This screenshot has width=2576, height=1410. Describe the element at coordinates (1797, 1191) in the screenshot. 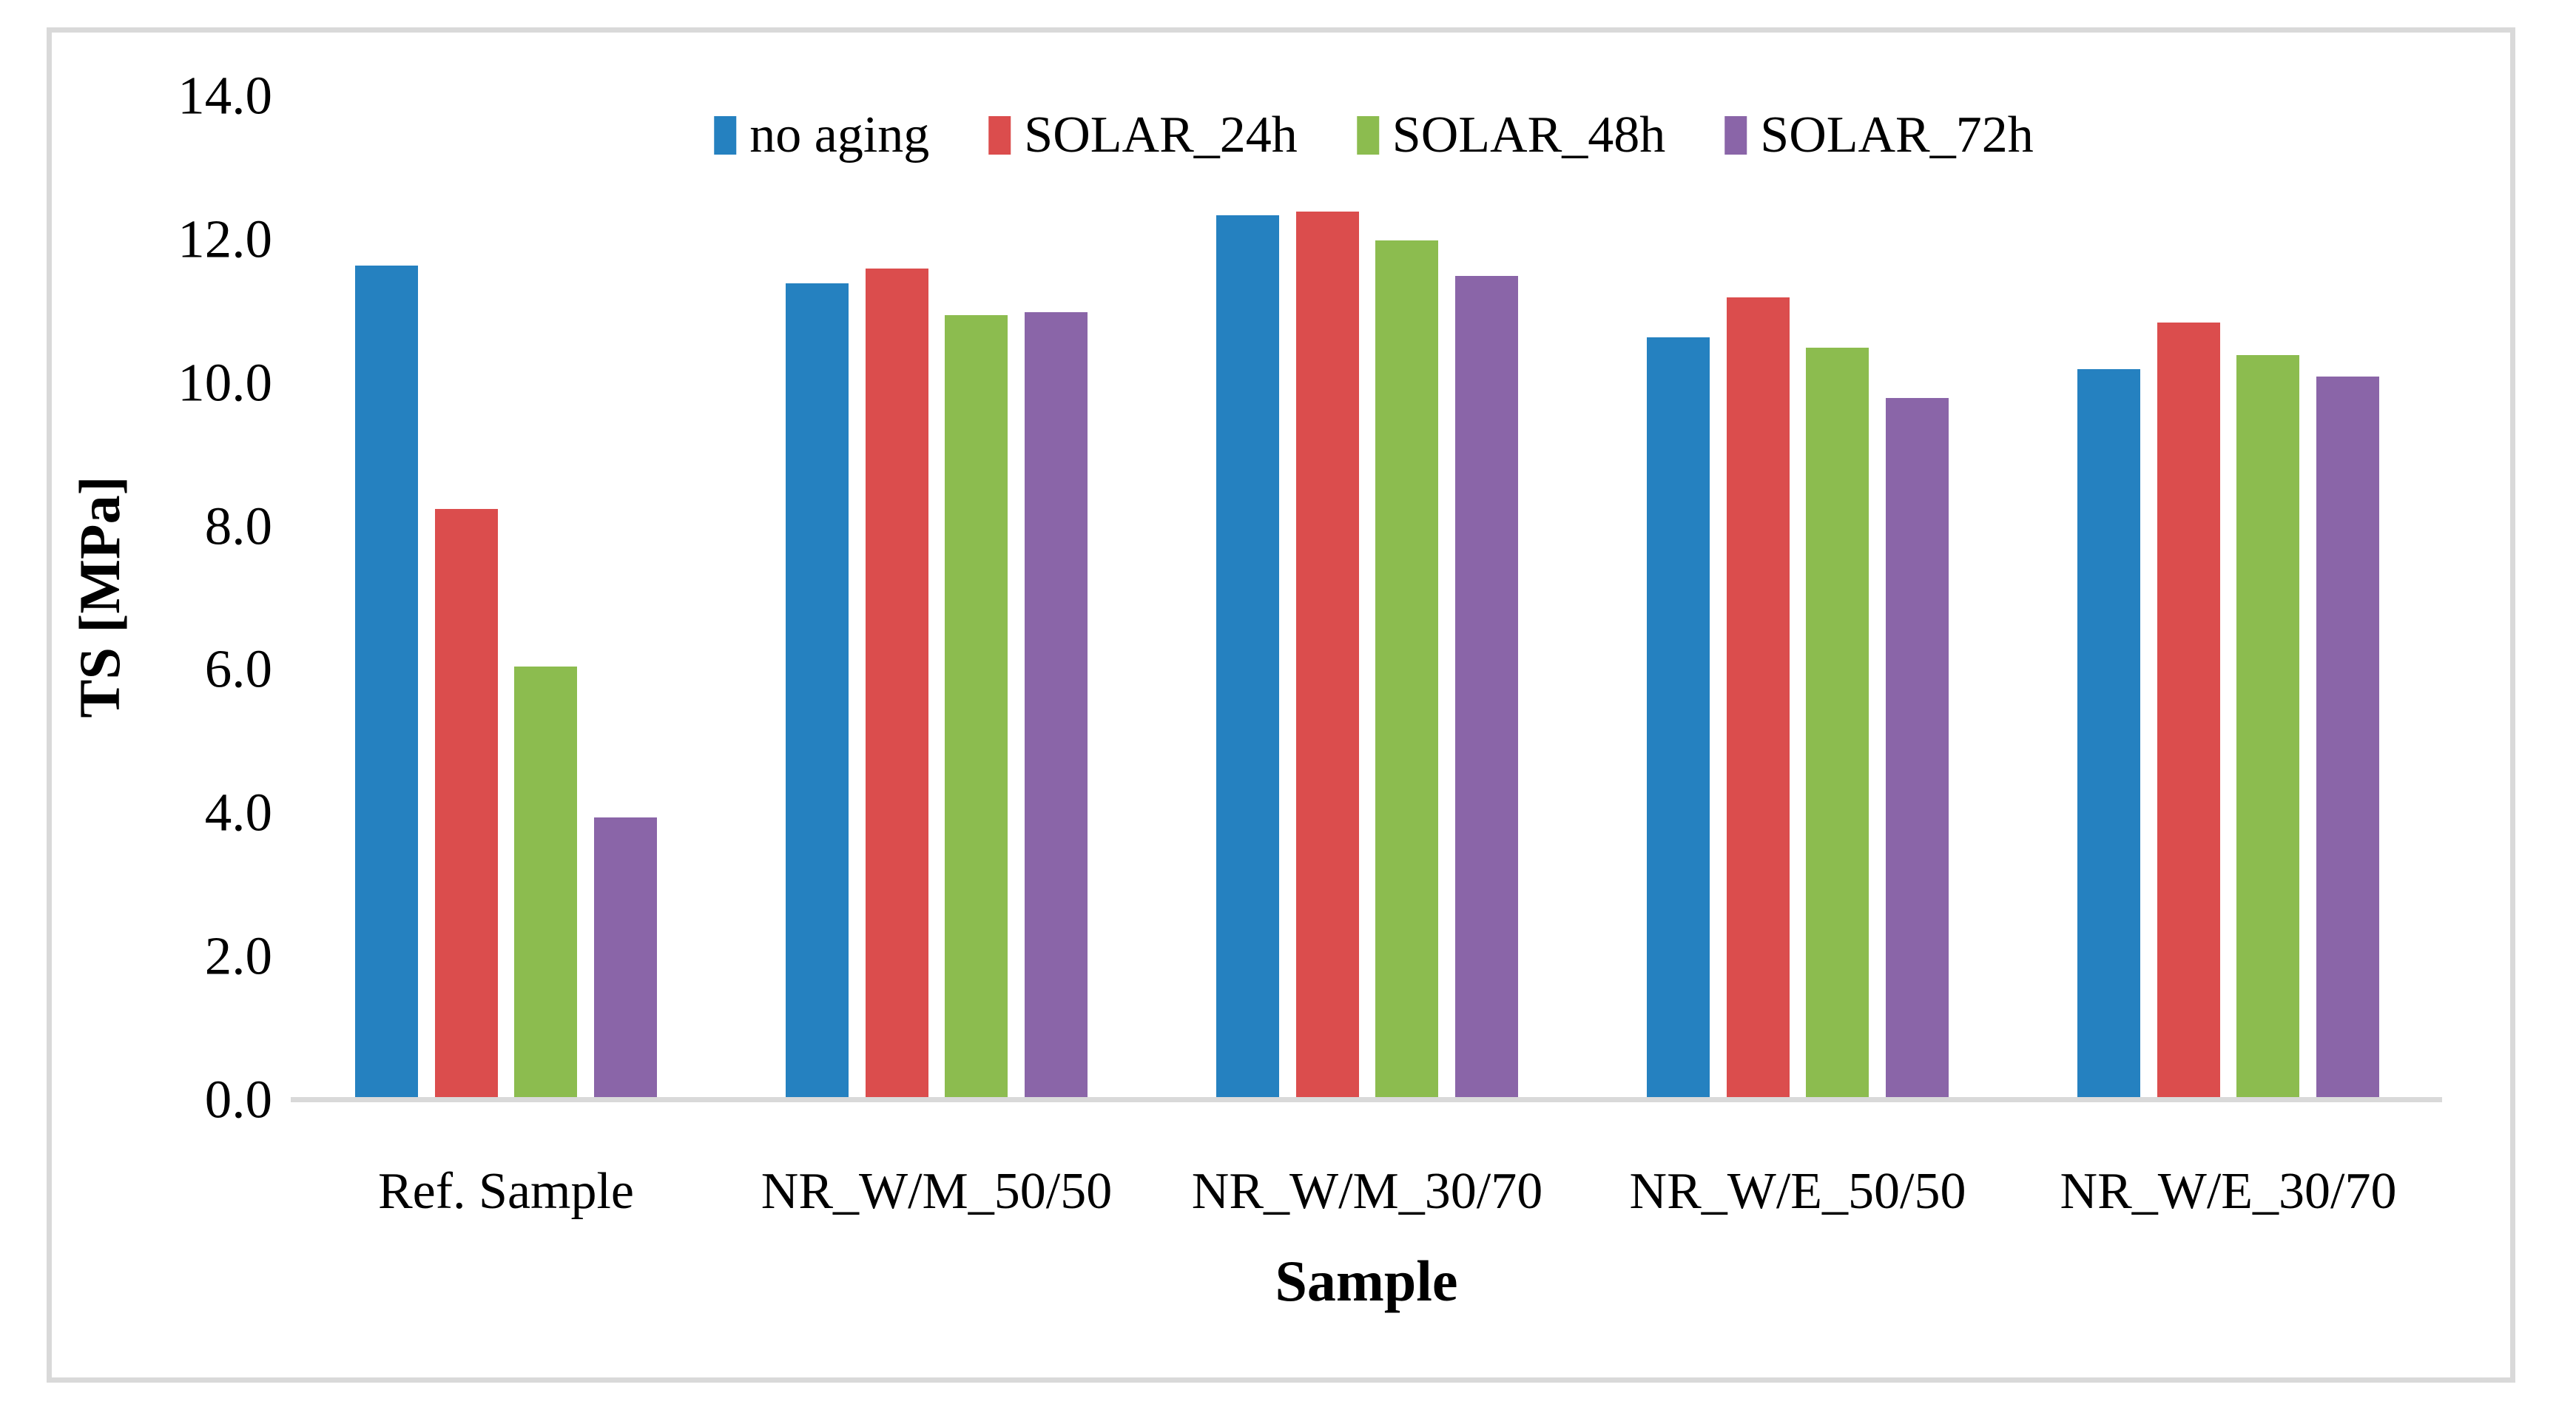

I see `x-axis-category-label: NR_W/E_50/50` at that location.